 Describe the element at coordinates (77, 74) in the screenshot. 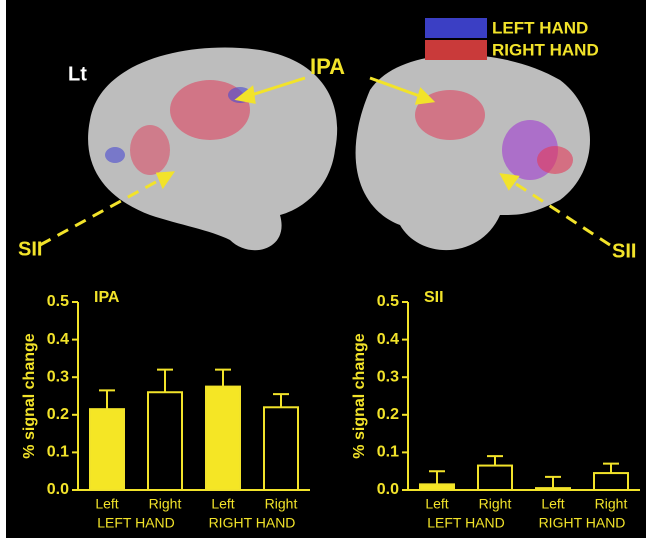

I see `hemisphere-label: Lt` at that location.